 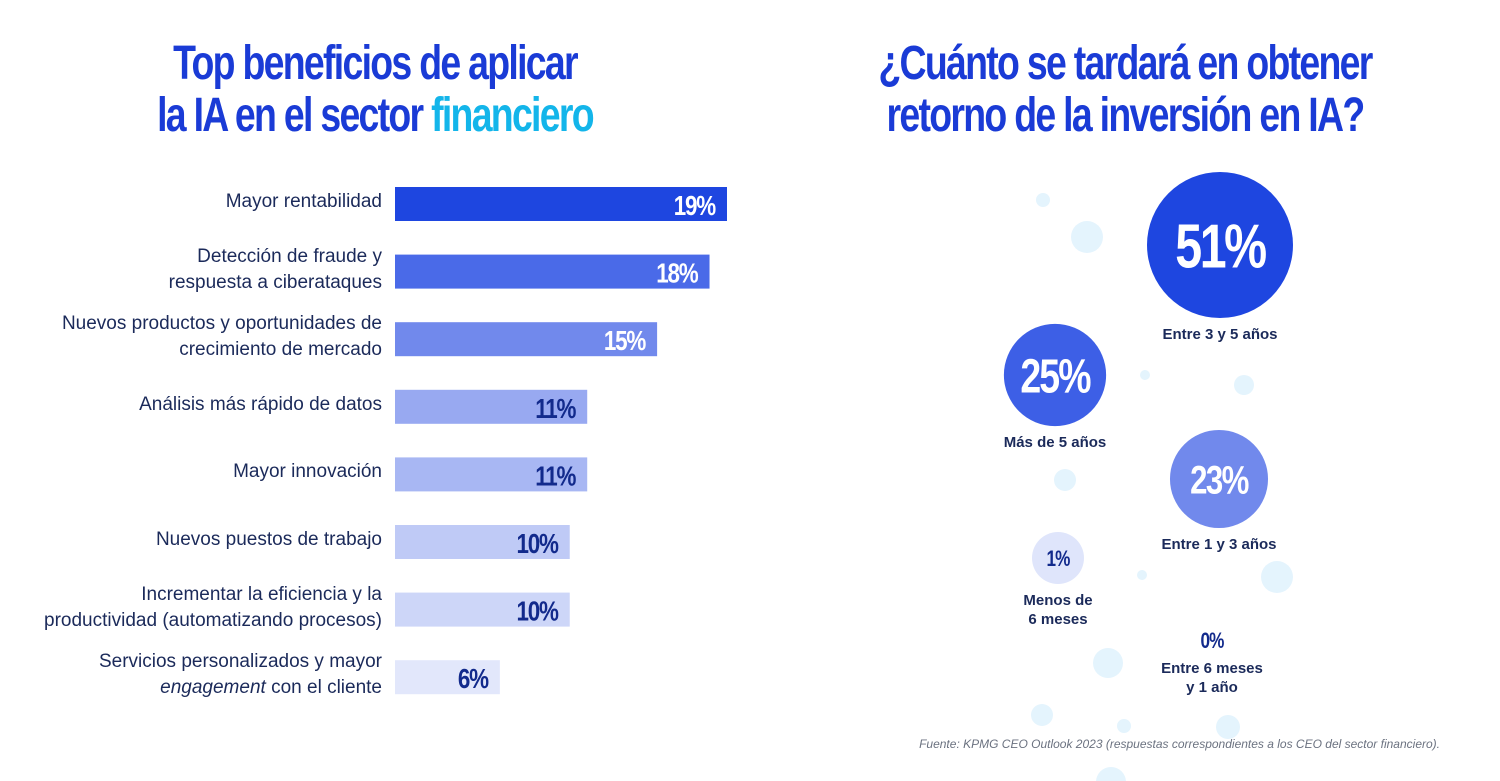 I want to click on bar-category-label-4: Análisis más rápido de datos, so click(x=260, y=405).